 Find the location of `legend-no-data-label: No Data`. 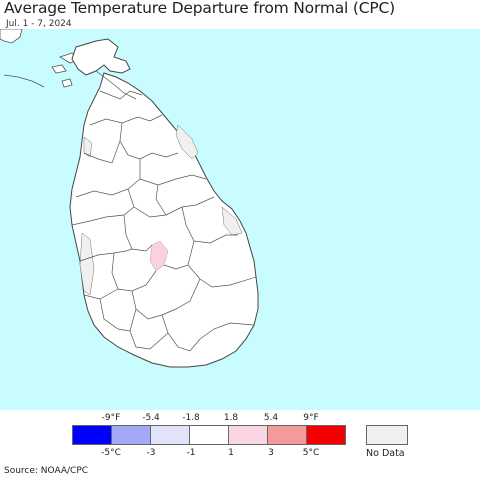

legend-no-data-label: No Data is located at coordinates (385, 453).